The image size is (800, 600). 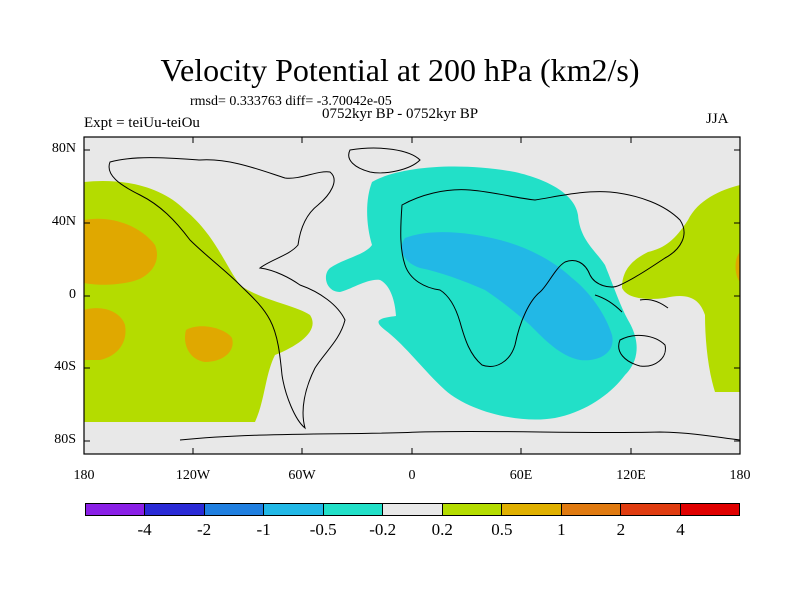 What do you see at coordinates (383, 529) in the screenshot?
I see `colorbar-tick-label: -0.2` at bounding box center [383, 529].